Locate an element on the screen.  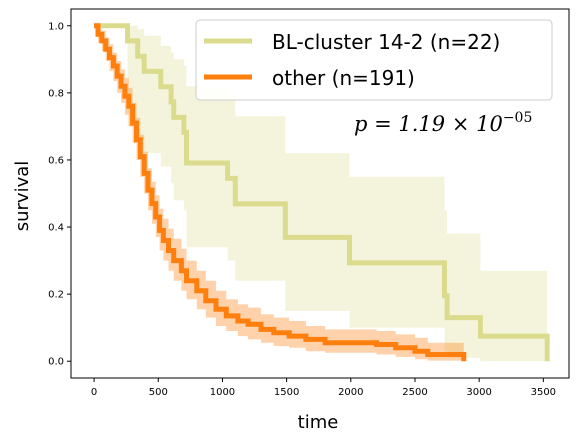
y-tick-label: 1.0 is located at coordinates (56, 26).